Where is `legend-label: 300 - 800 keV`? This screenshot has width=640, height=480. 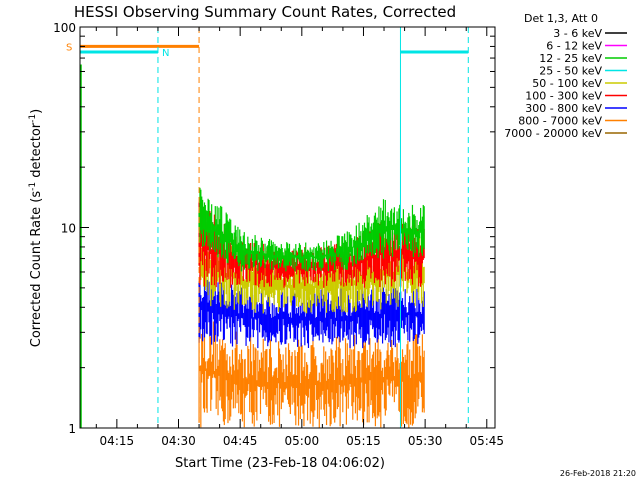 legend-label: 300 - 800 keV is located at coordinates (563, 108).